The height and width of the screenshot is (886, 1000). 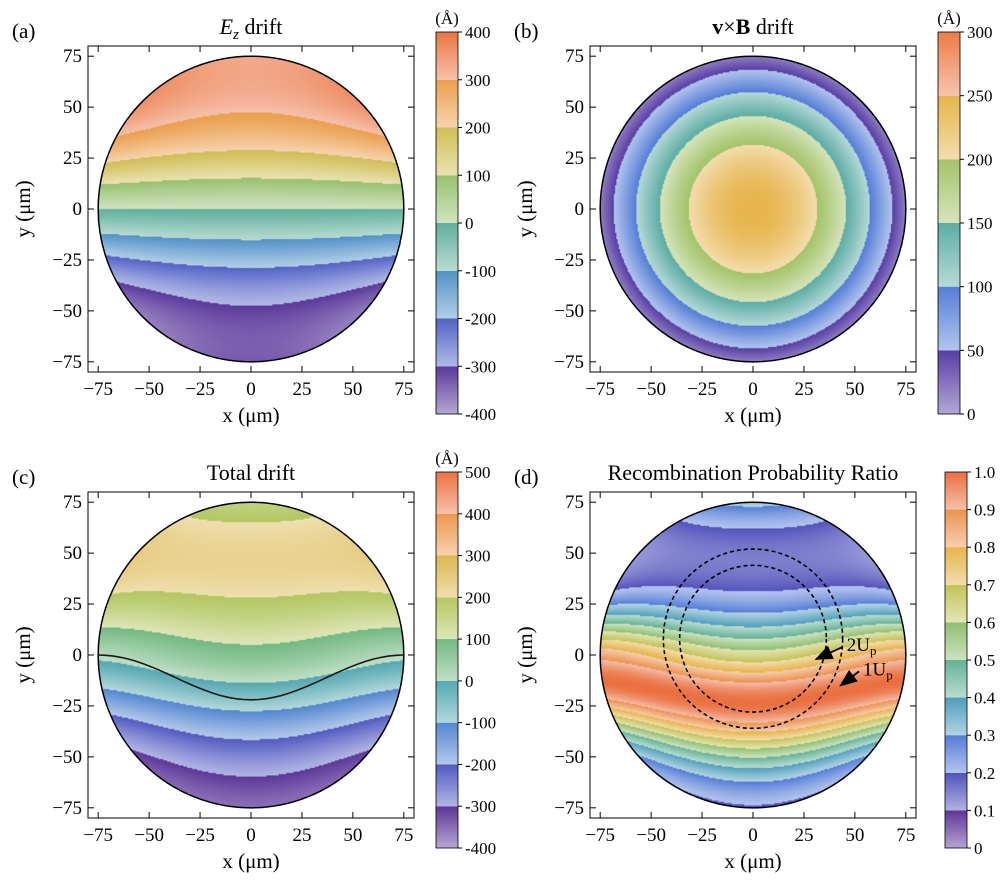 I want to click on colorbar-tick-label: 0.5, so click(x=984, y=660).